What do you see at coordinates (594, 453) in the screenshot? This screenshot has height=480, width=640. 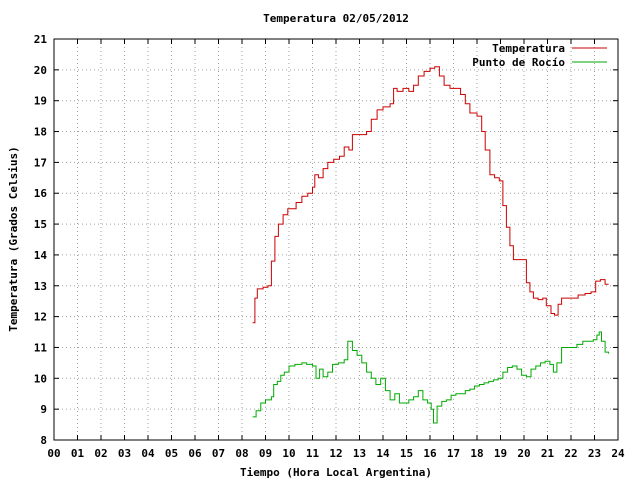 I see `x-tick-label: 23` at bounding box center [594, 453].